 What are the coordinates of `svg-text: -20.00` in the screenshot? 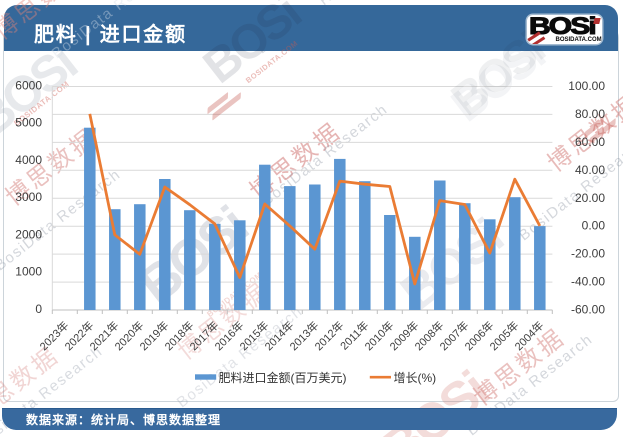 It's located at (588, 254).